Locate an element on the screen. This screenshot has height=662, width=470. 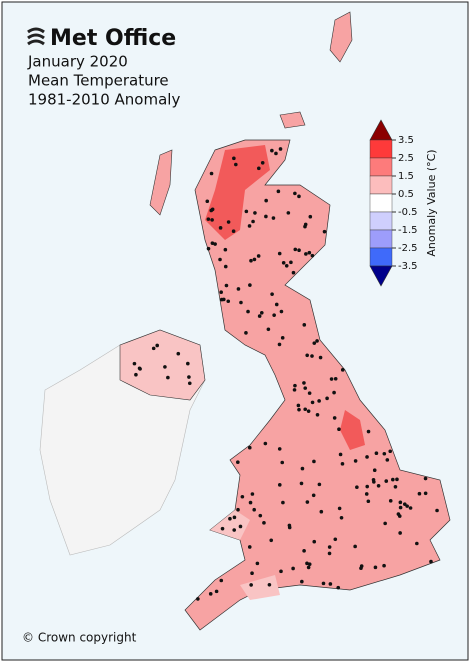
colorbar-tick-label: -1.5 is located at coordinates (408, 230).